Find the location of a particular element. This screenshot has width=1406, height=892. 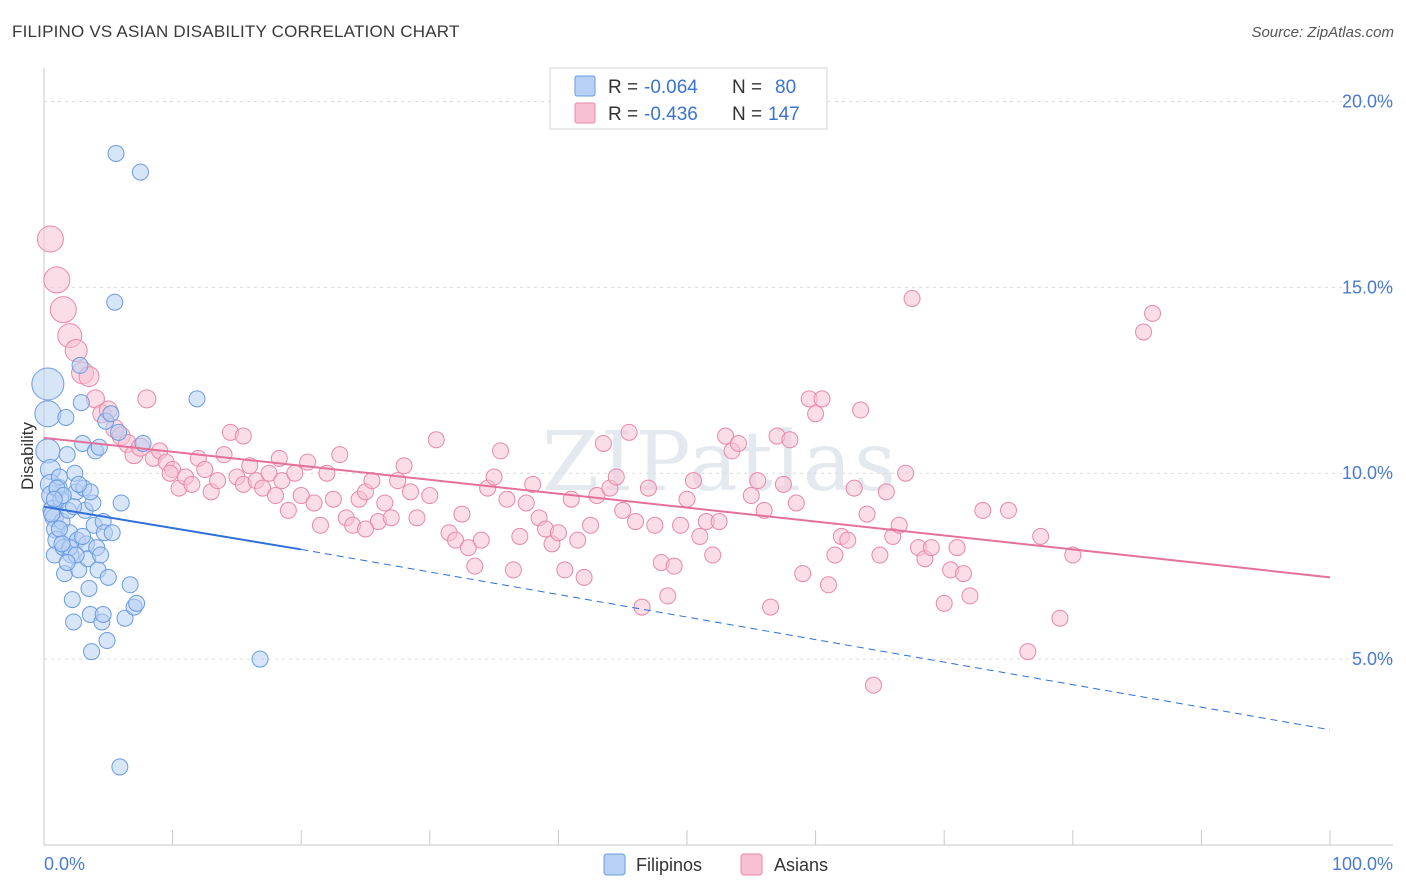

x-tick-label-max: 100.0% is located at coordinates (1362, 864).